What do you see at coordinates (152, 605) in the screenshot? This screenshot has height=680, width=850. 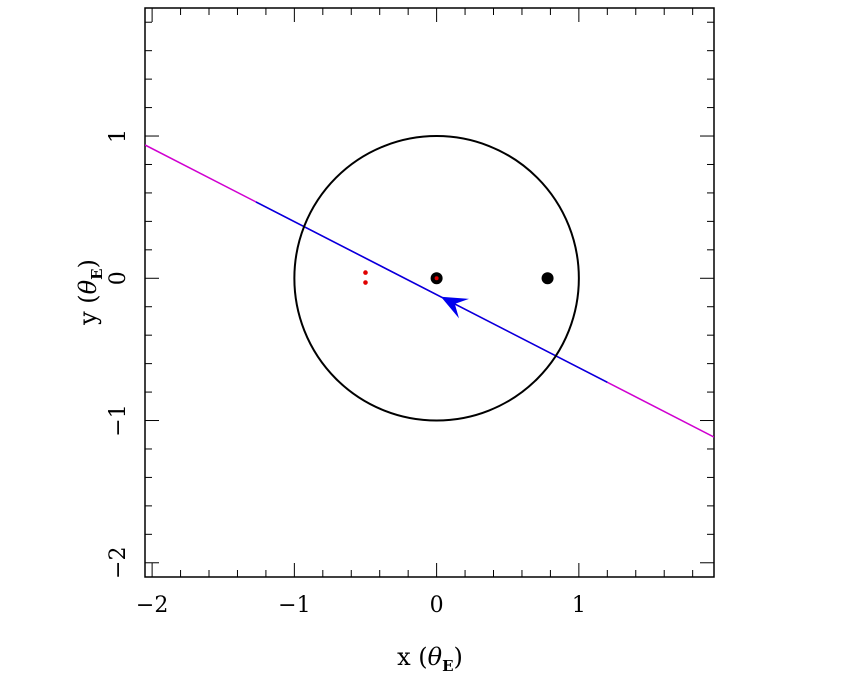 I see `x-tick-label: −2` at bounding box center [152, 605].